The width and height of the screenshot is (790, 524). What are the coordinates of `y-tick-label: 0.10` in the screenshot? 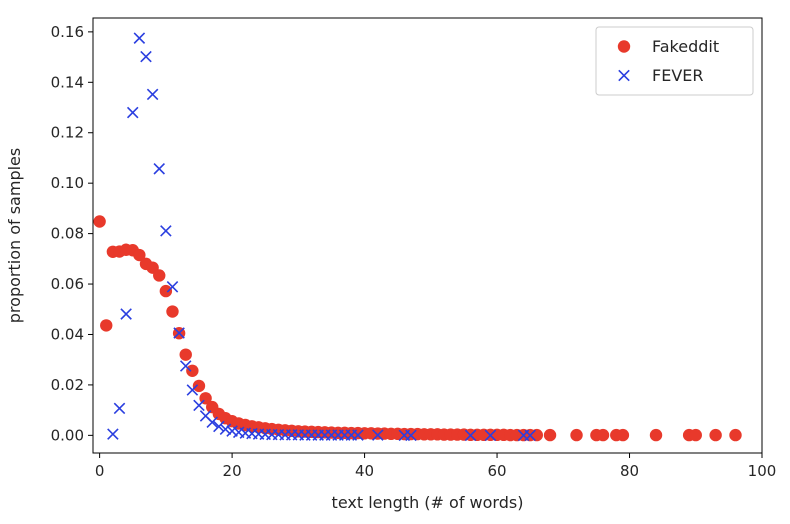 It's located at (67, 183).